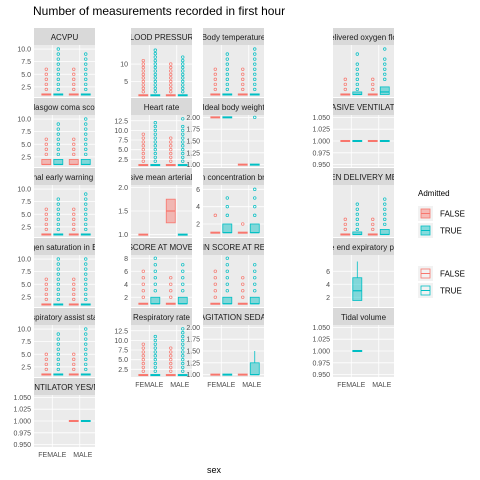 This screenshot has width=480, height=480. I want to click on y-tick-label: 0.975, so click(22, 433).